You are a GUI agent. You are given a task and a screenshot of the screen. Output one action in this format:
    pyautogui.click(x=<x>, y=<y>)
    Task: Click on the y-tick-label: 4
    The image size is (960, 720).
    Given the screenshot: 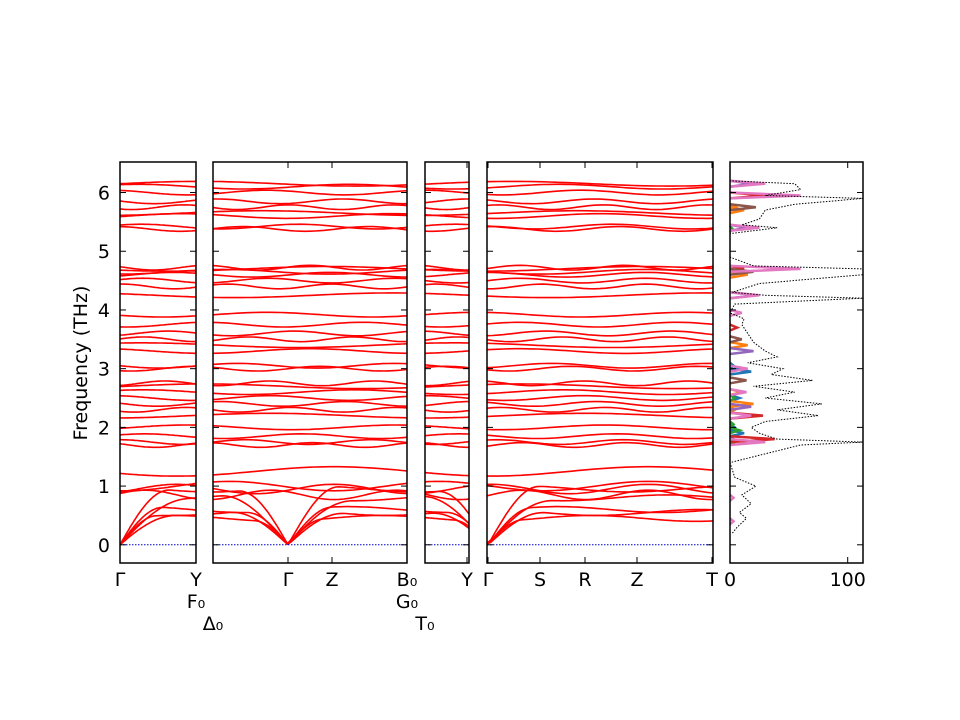 What is the action you would take?
    pyautogui.click(x=104, y=311)
    